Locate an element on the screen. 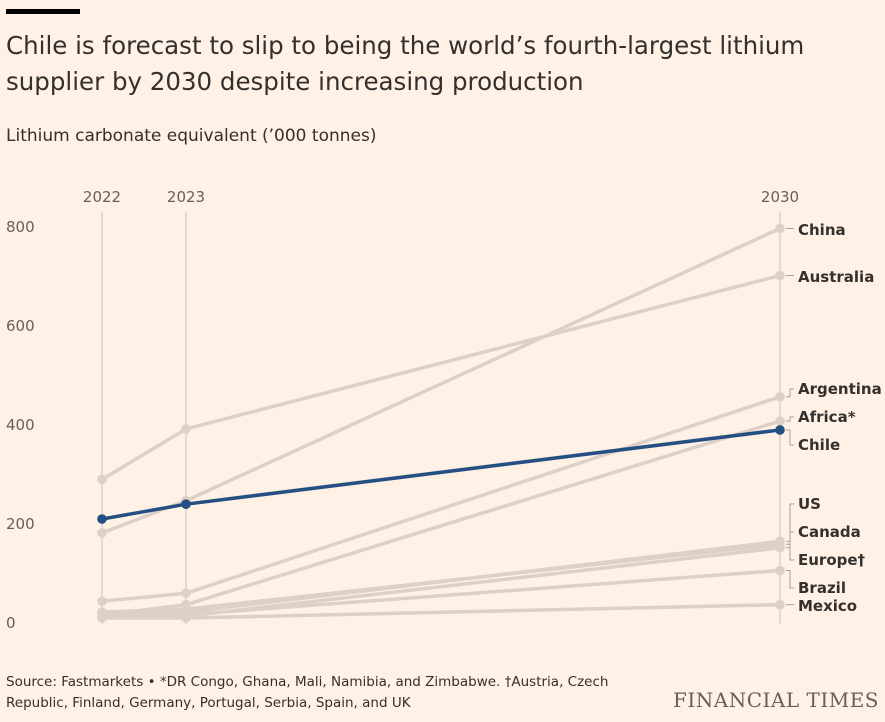  y-tick-label: 0 is located at coordinates (11, 623).